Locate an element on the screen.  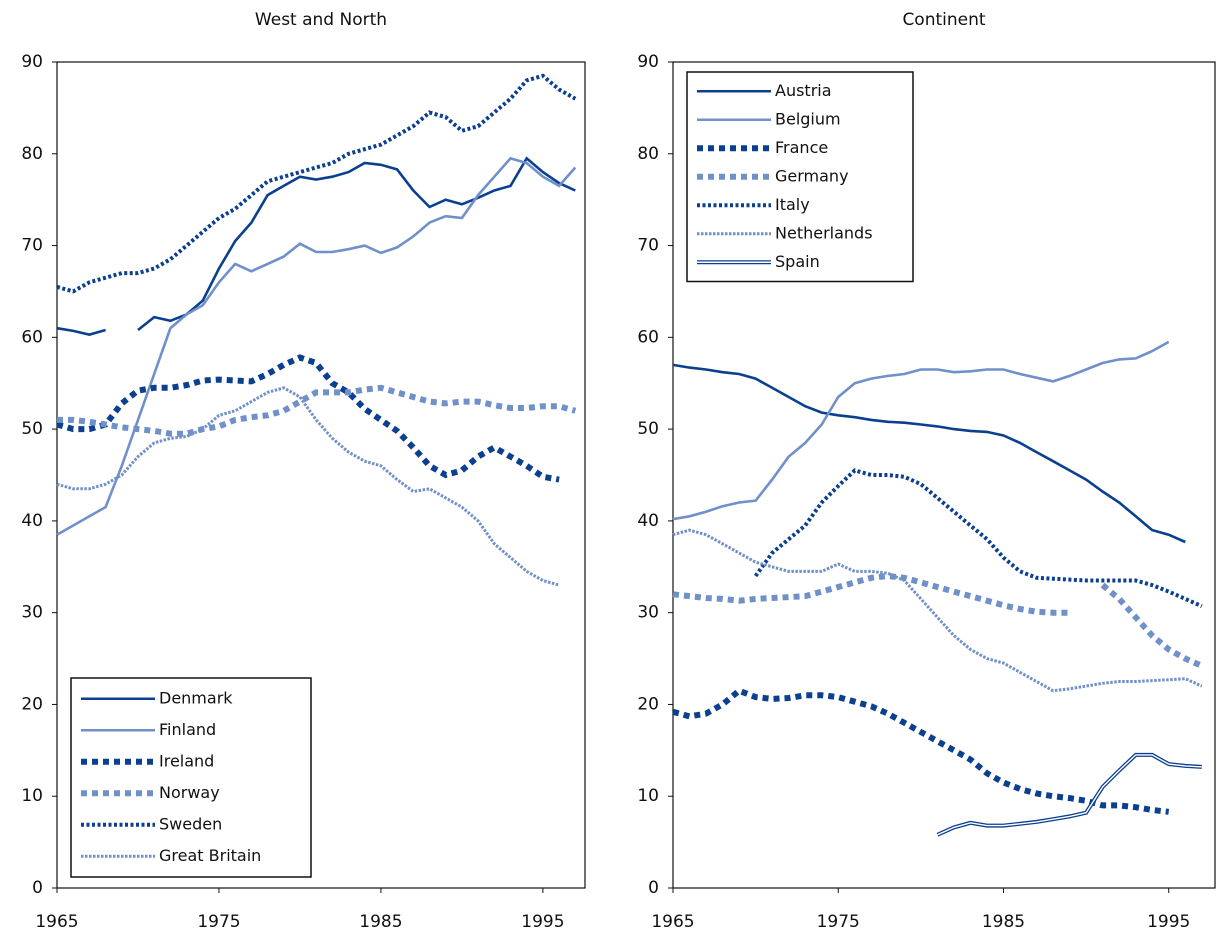
legend-label: Germany is located at coordinates (812, 175).